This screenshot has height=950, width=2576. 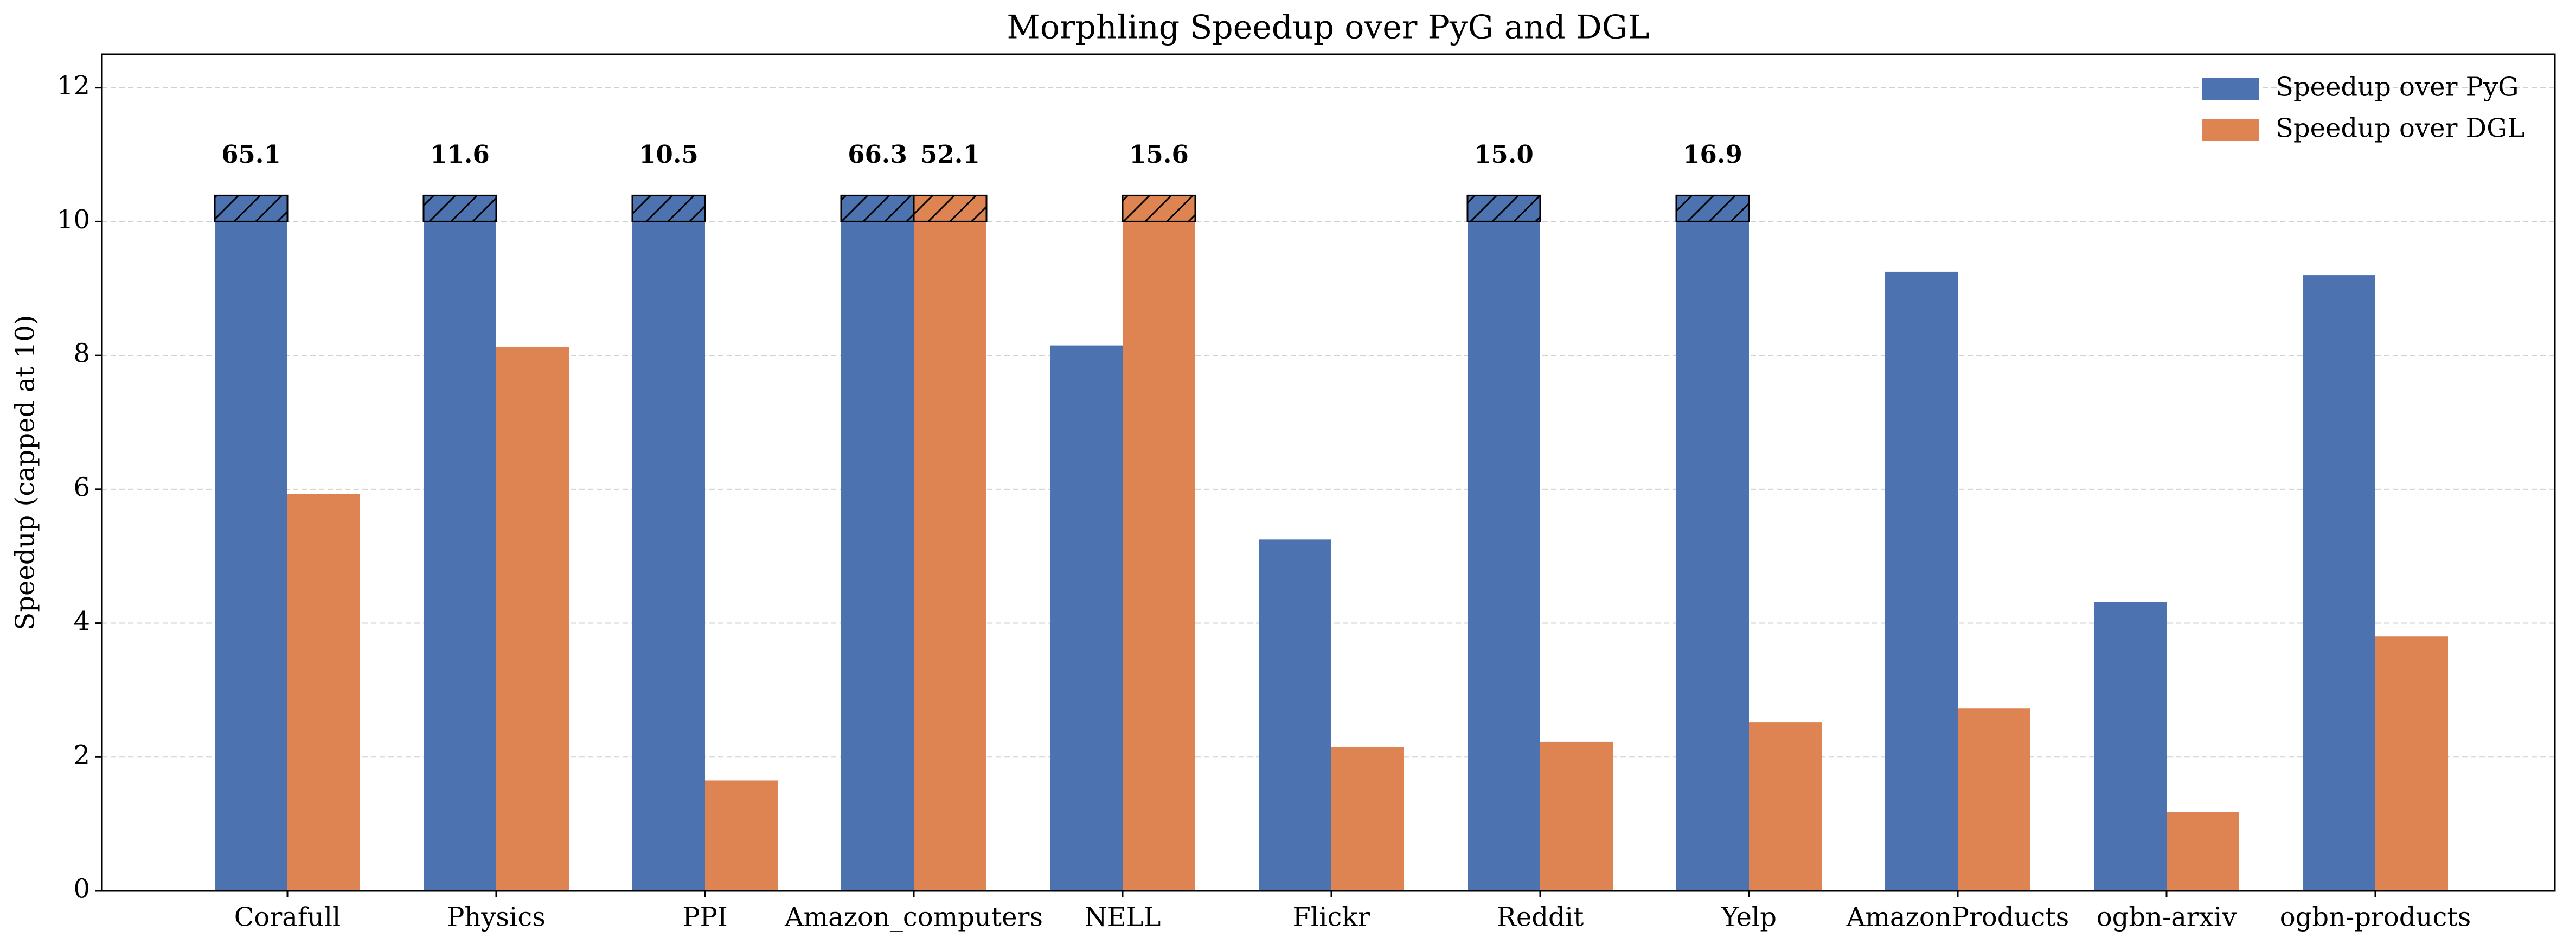 What do you see at coordinates (669, 154) in the screenshot?
I see `data-label: 10.5` at bounding box center [669, 154].